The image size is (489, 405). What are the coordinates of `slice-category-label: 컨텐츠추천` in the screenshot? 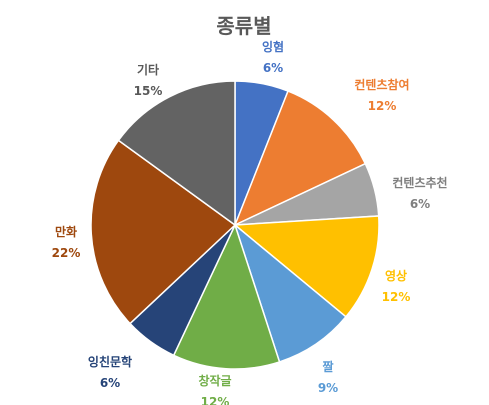 It's located at (419, 182).